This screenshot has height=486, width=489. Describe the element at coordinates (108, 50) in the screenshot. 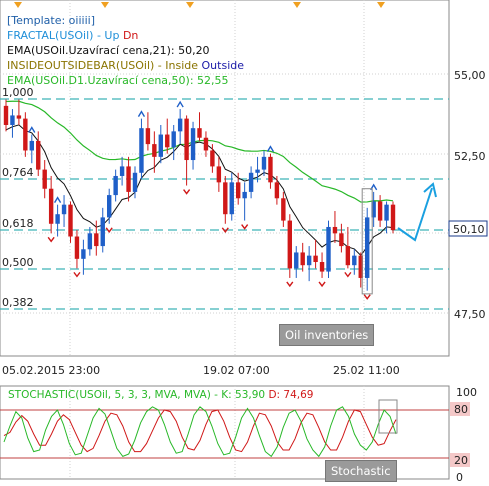

I see `ema21-legend: EMA(USOil.Uzavírací cena,21): 50,20` at that location.